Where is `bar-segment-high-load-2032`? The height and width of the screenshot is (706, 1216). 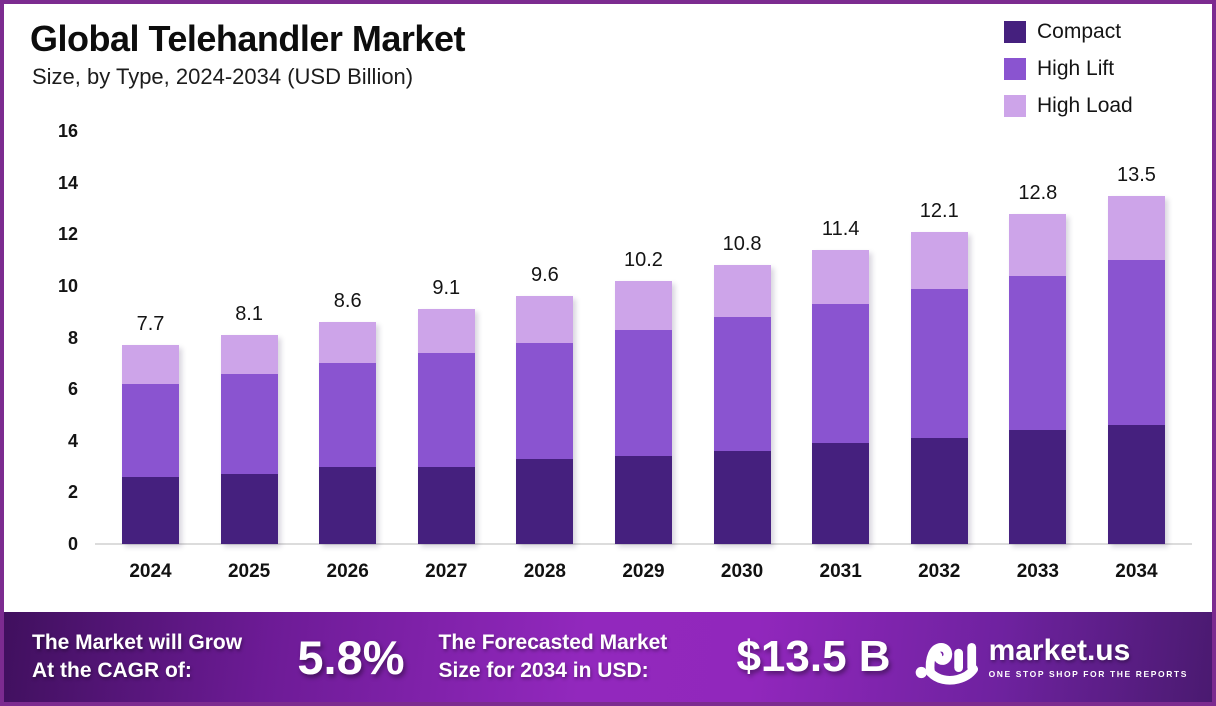
bar-segment-high-load-2032 is located at coordinates (939, 260).